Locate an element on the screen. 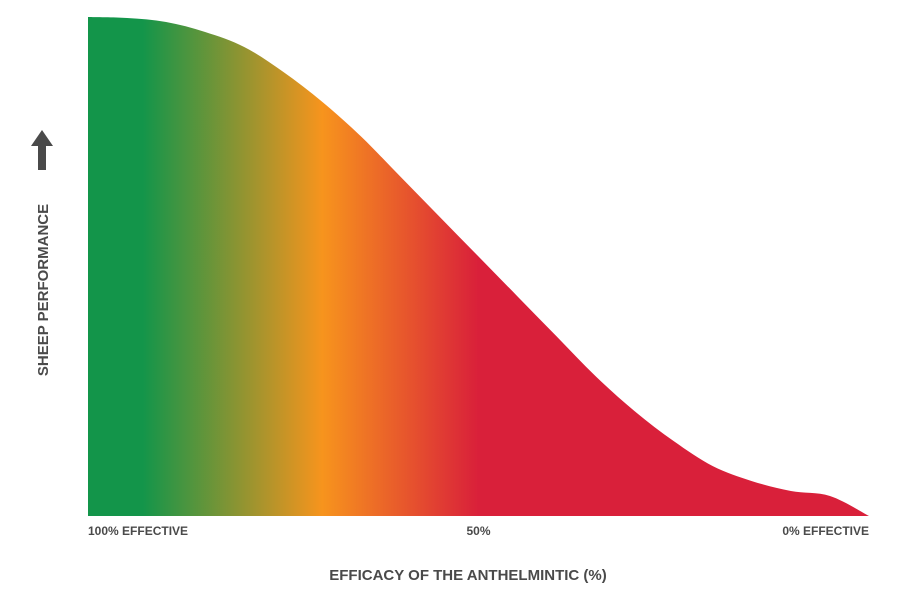 The width and height of the screenshot is (909, 597). x-tick-label: 100% EFFECTIVE is located at coordinates (138, 531).